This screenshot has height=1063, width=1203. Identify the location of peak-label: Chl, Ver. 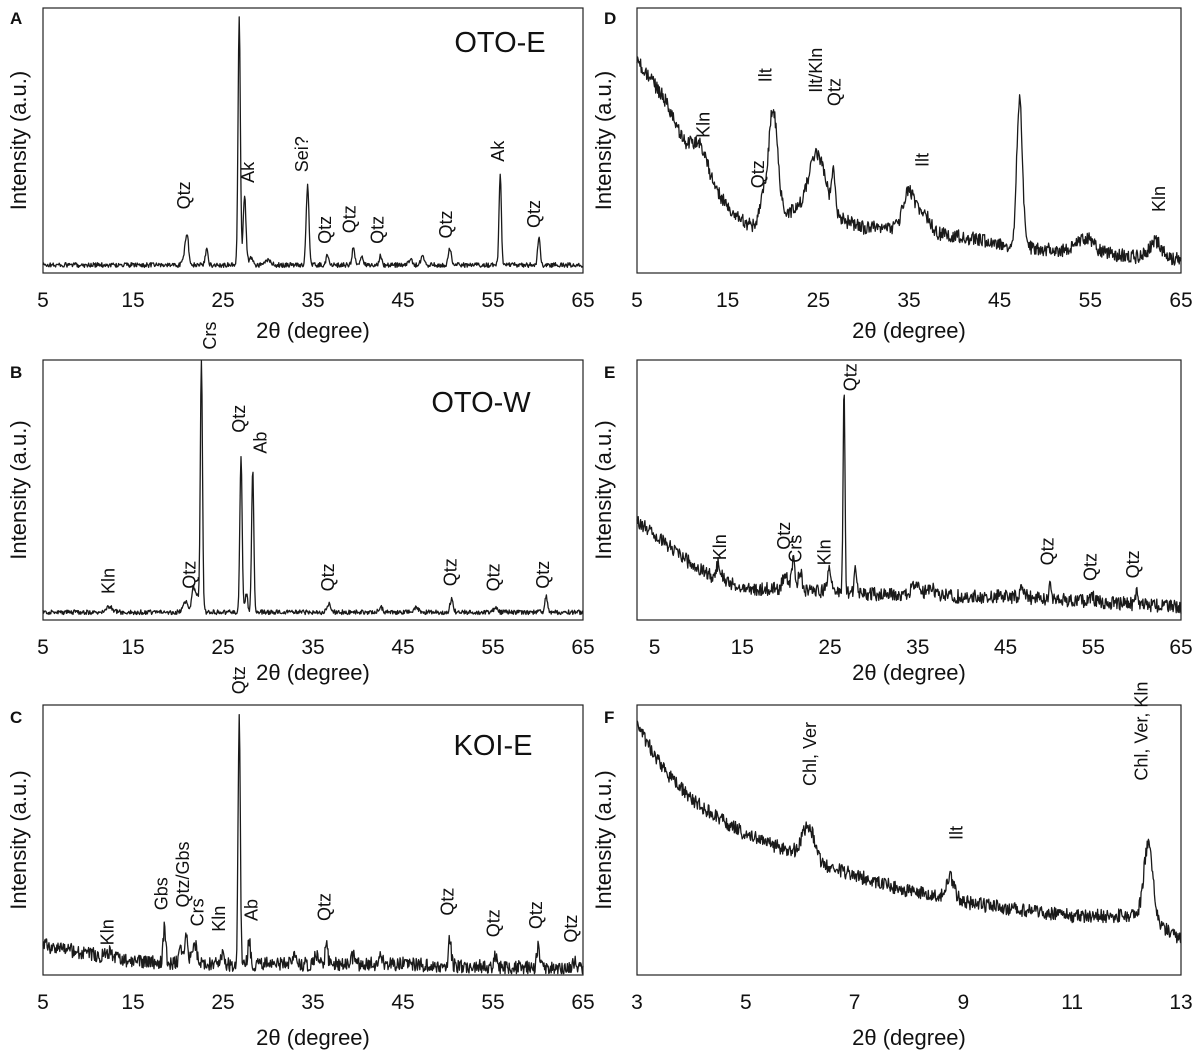
(810, 754).